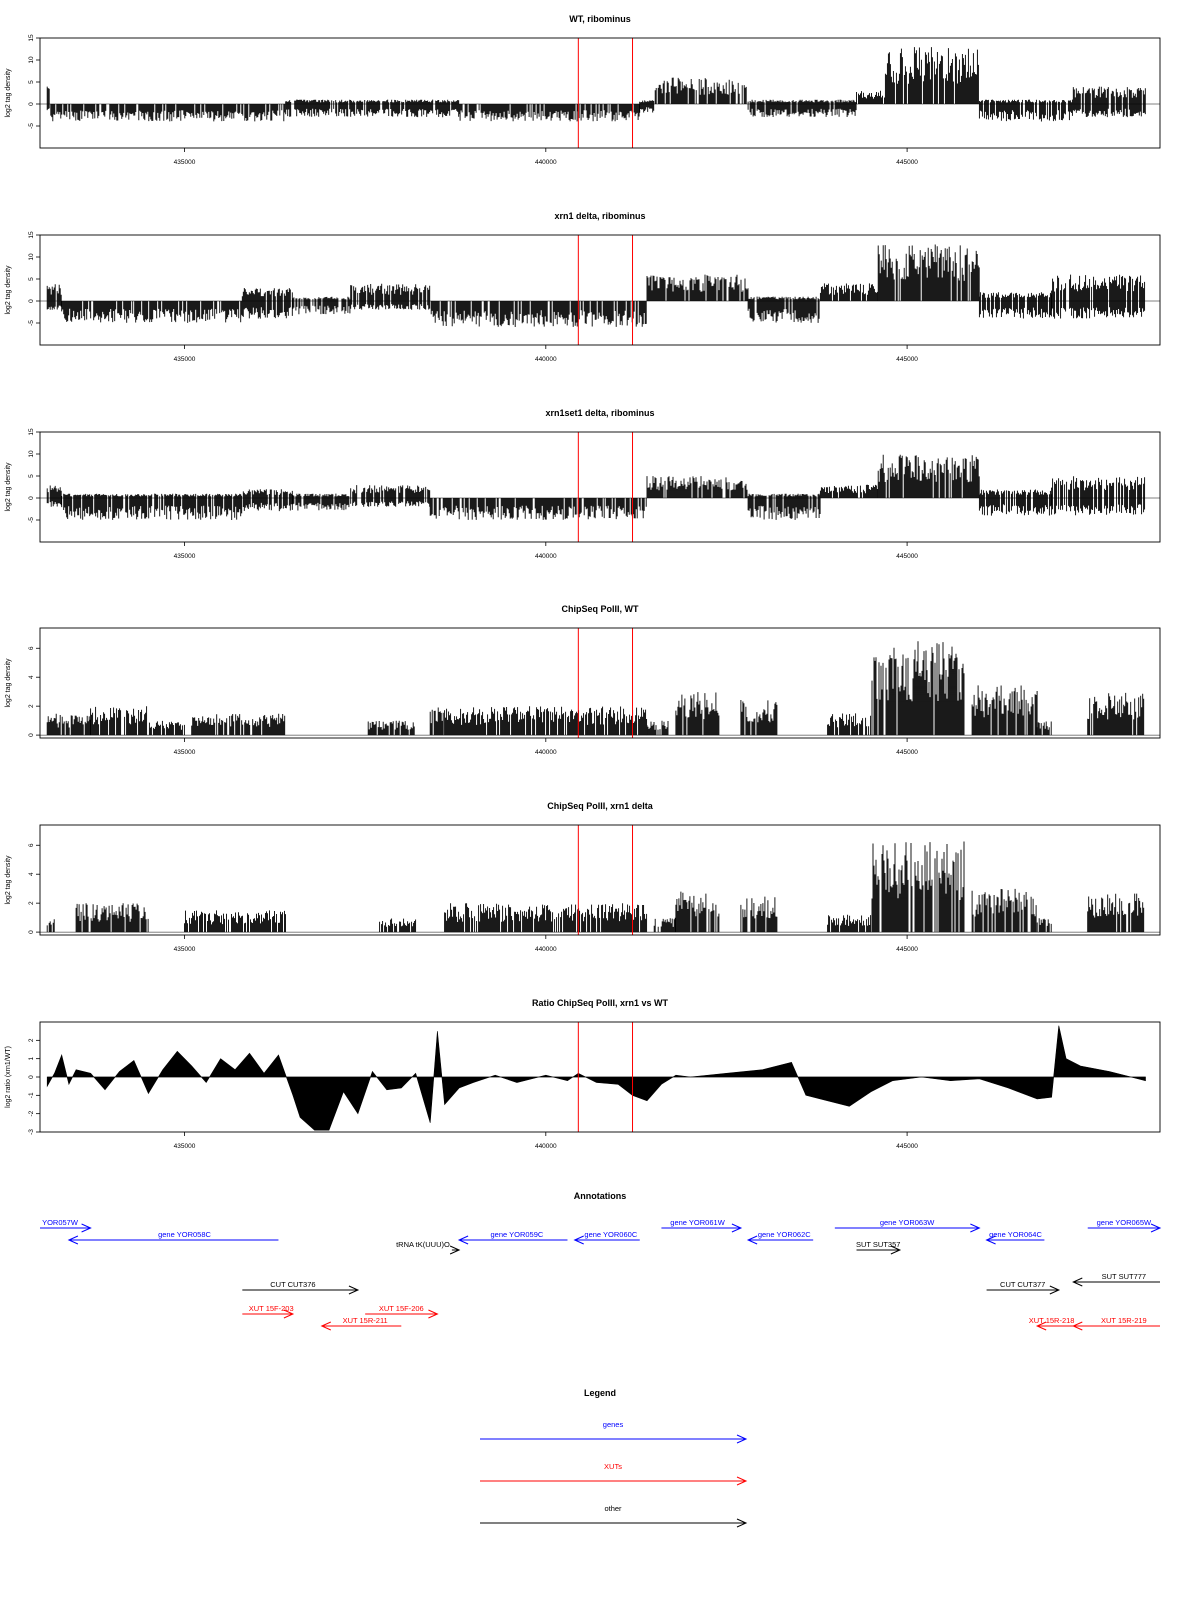 The height and width of the screenshot is (1600, 1200). I want to click on annotation-genes-arrow: gene YOR065W, so click(1124, 1225).